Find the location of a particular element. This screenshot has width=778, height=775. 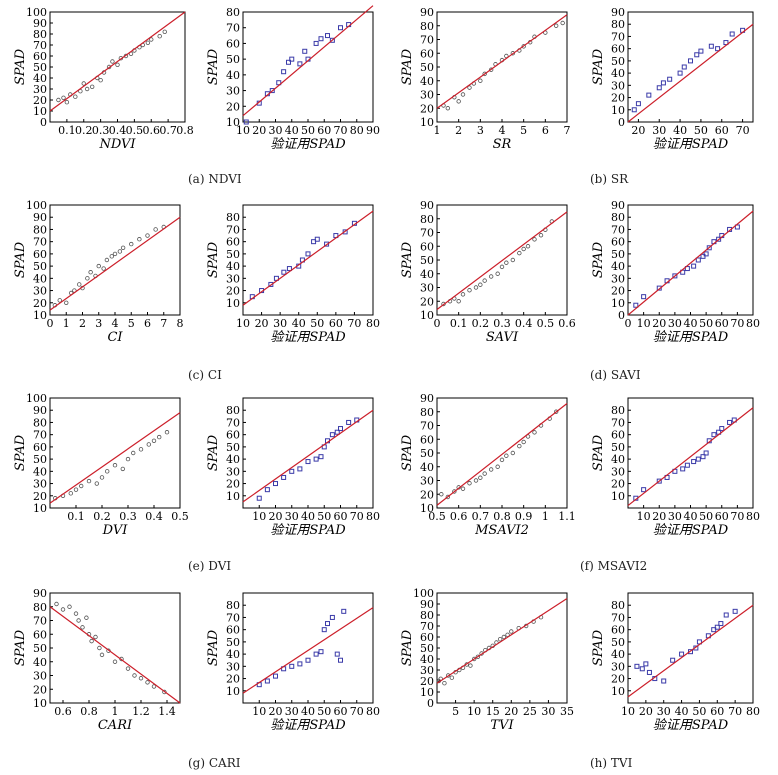

x-tick-label: 20 is located at coordinates (276, 711).